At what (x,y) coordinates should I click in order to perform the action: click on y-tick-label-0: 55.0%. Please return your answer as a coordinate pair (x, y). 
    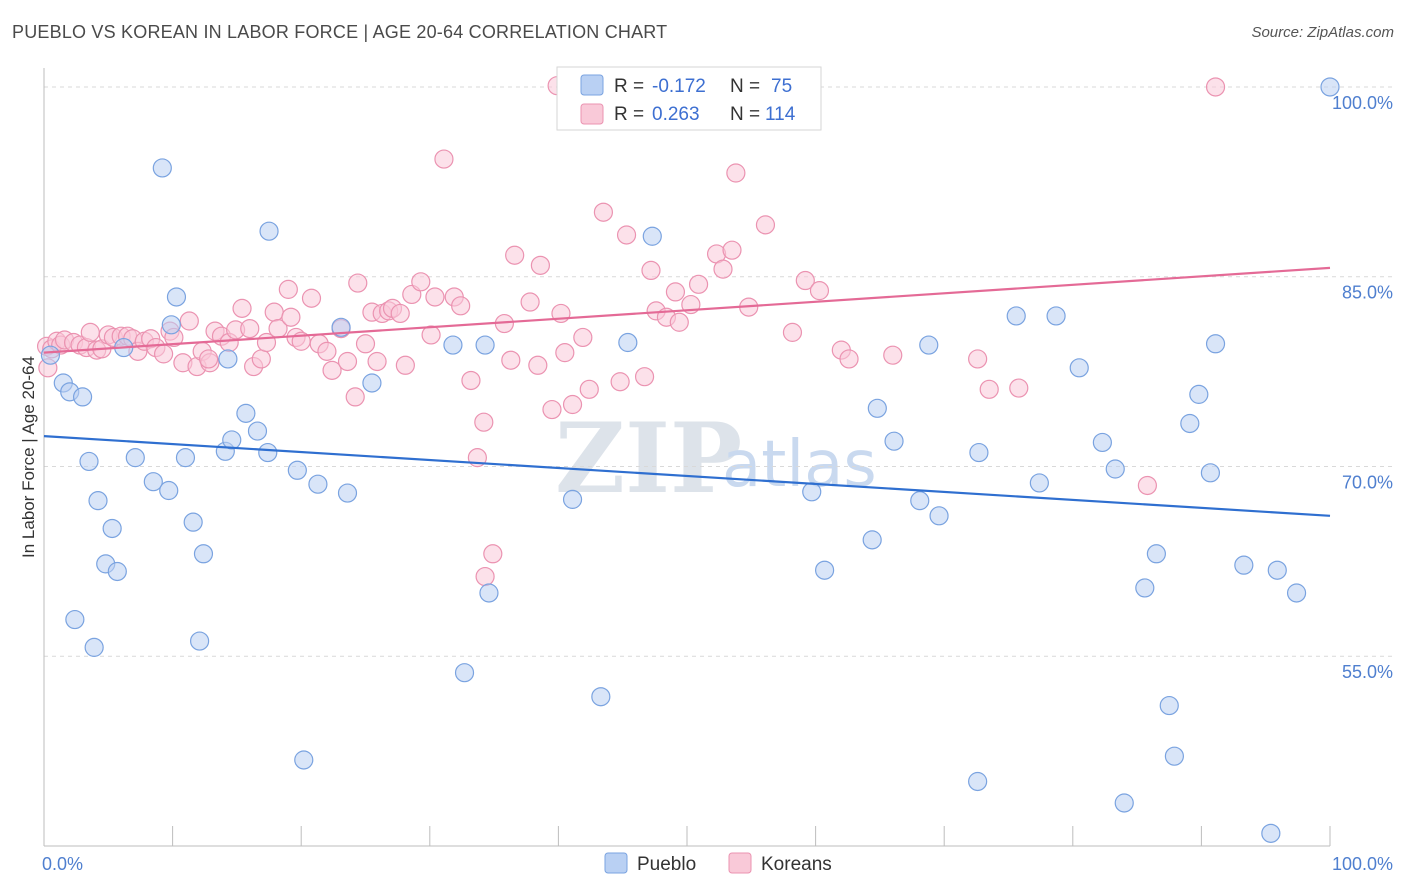
    Looking at the image, I should click on (1367, 672).